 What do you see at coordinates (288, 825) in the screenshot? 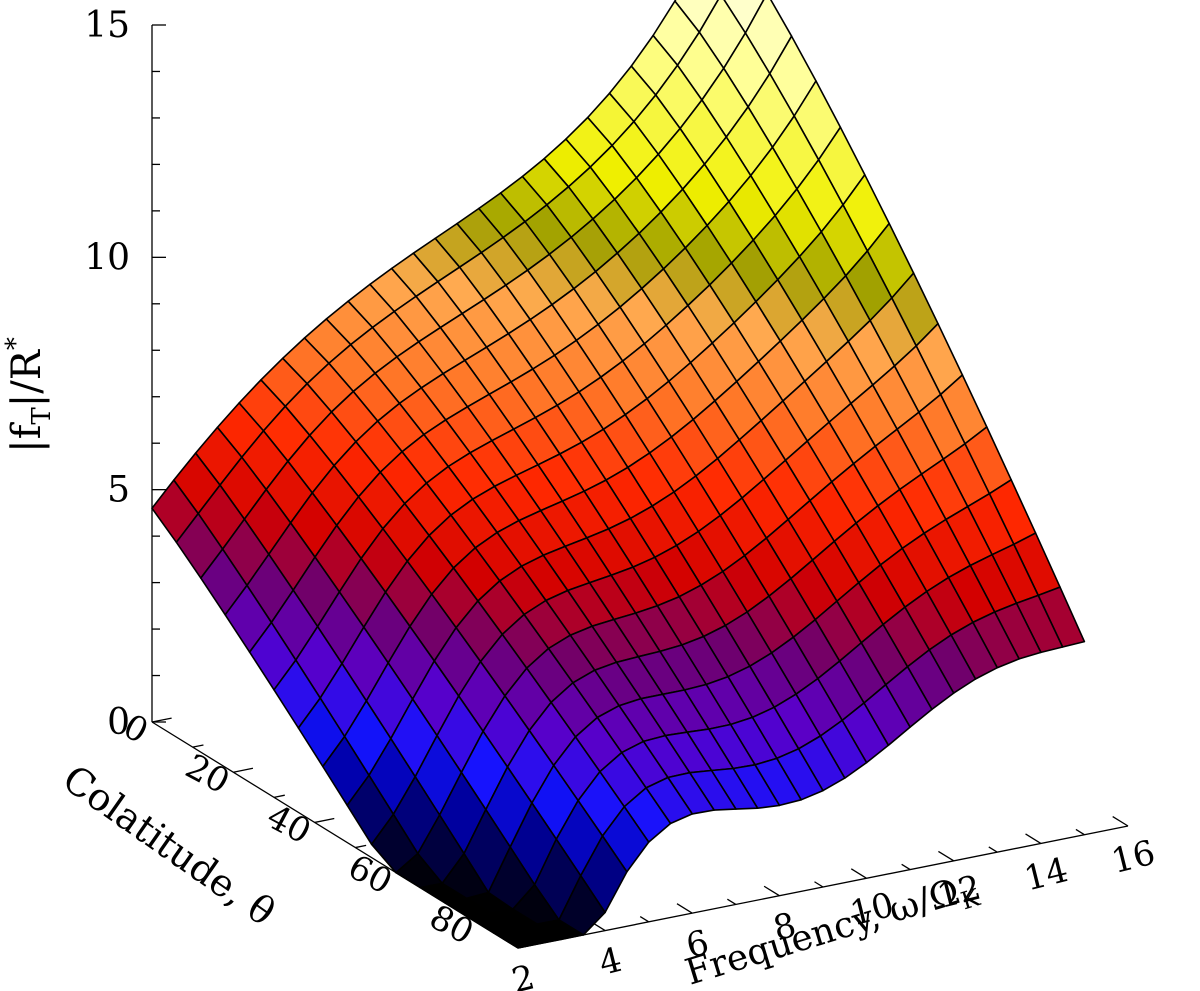
I see `y-tick-label: 40` at bounding box center [288, 825].